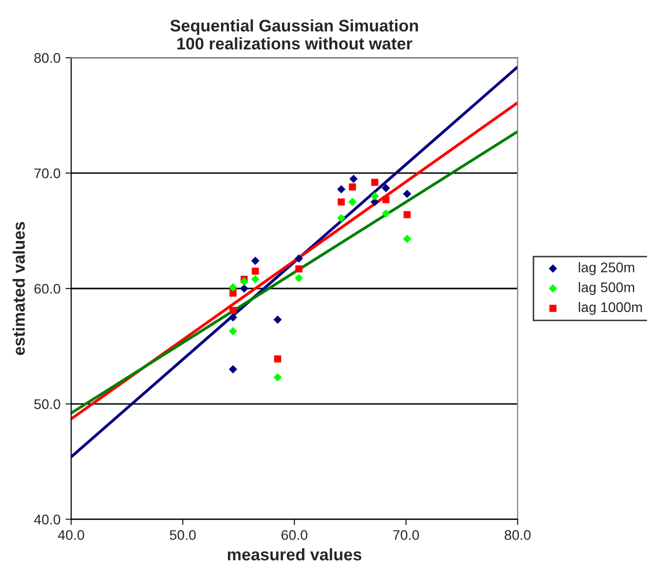 This screenshot has width=647, height=577. Describe the element at coordinates (18, 289) in the screenshot. I see `y-axis-title: estimated values` at that location.